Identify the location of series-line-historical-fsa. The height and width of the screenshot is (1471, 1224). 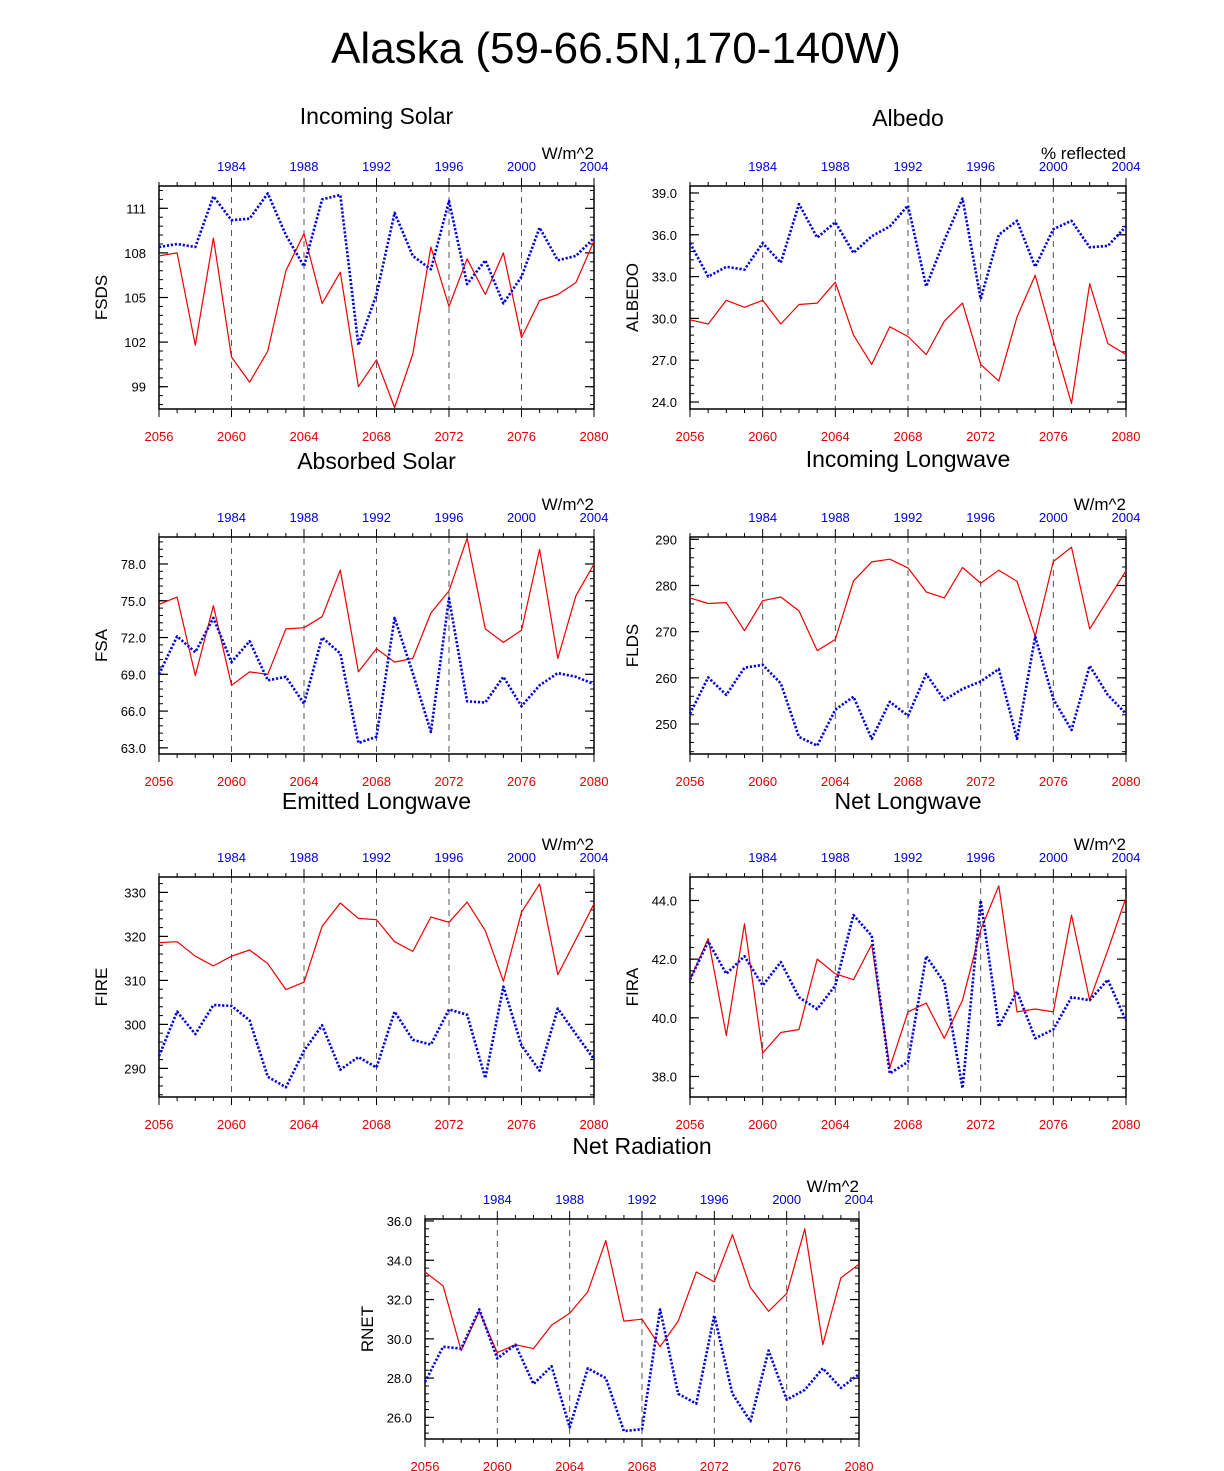
(376, 670).